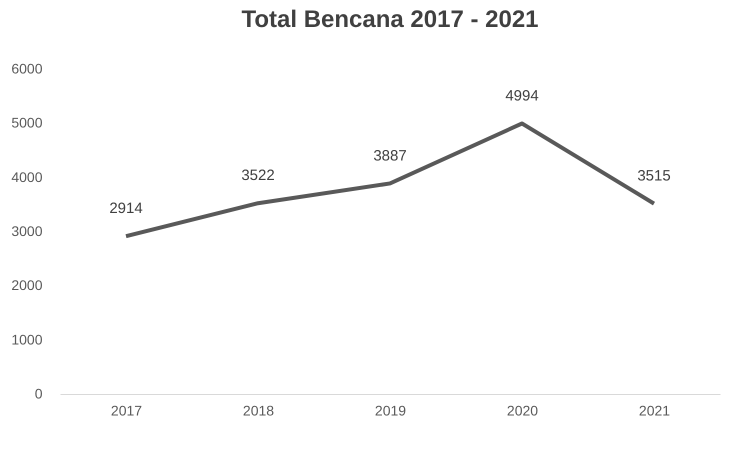  What do you see at coordinates (258, 175) in the screenshot?
I see `data-label: 3522` at bounding box center [258, 175].